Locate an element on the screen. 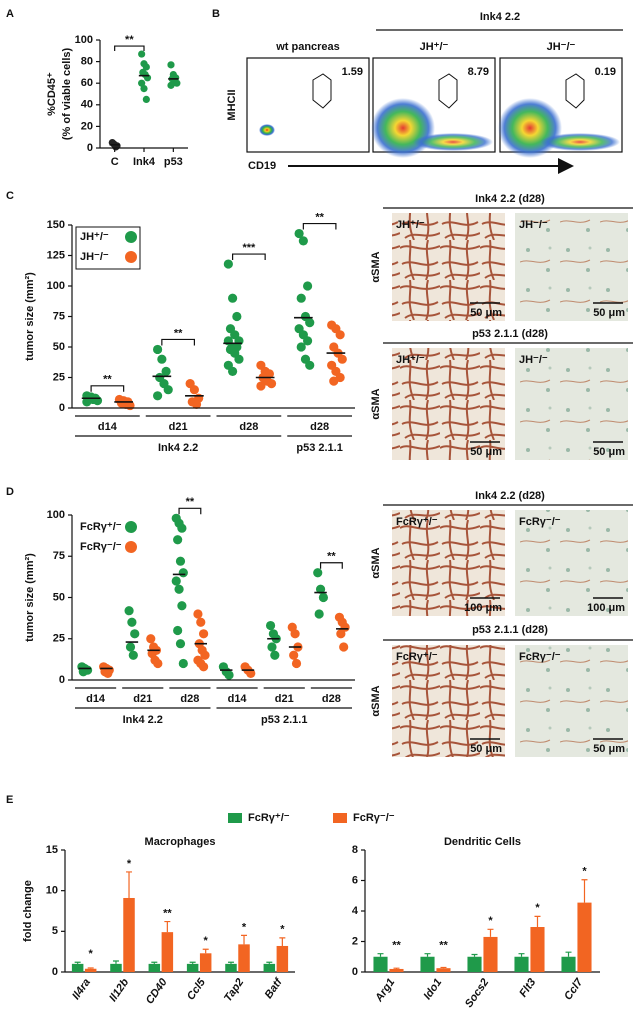 This screenshot has height=1017, width=633. panel-label: C is located at coordinates (10, 196).